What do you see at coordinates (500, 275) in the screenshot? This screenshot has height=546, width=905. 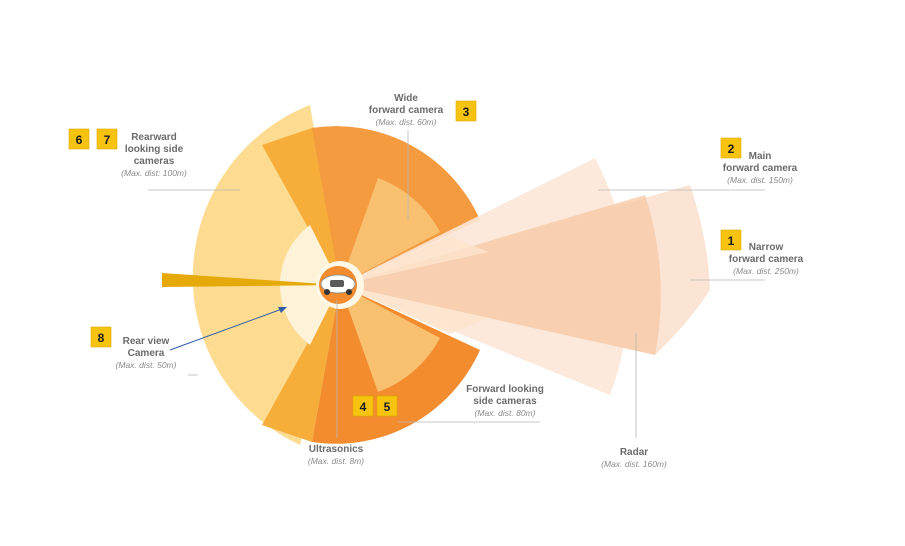 I see `radar-field` at bounding box center [500, 275].